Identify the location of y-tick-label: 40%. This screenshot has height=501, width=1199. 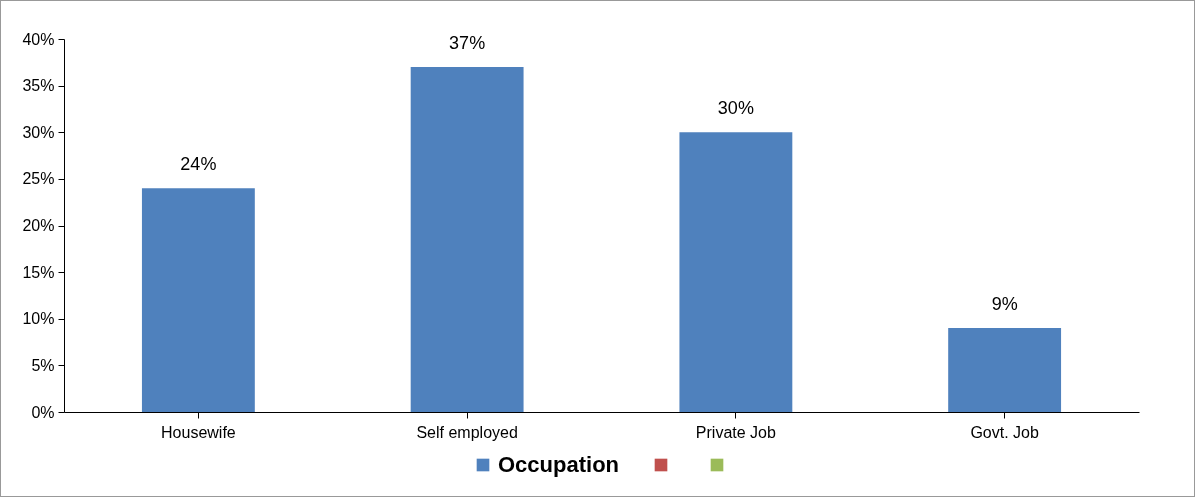
(38, 39).